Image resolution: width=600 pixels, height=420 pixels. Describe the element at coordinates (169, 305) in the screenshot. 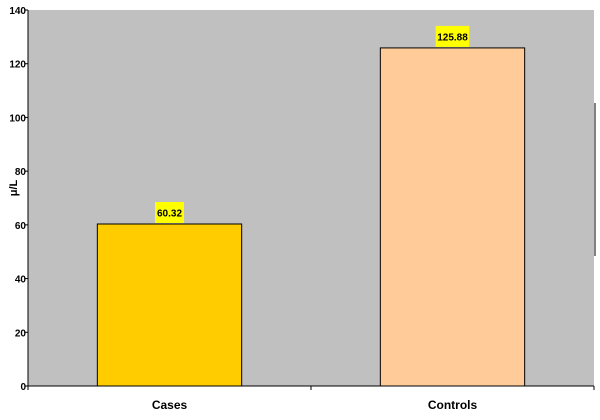

I see `bar` at that location.